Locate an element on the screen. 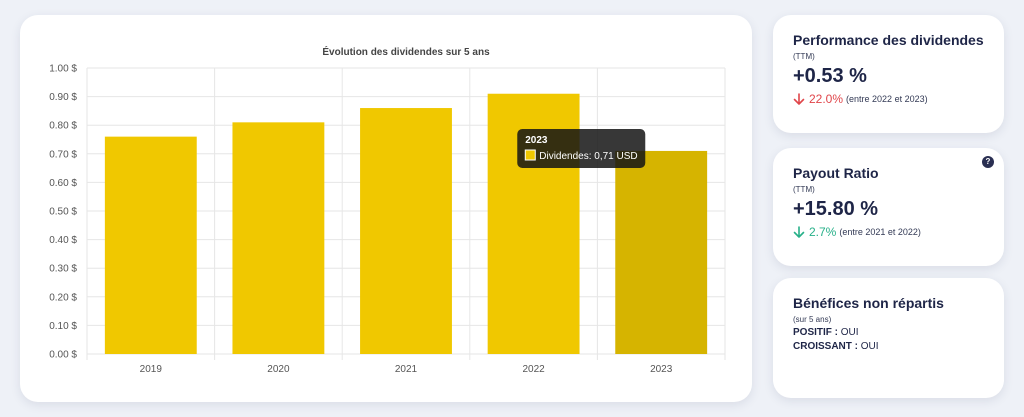  positif-label: POSITIF : is located at coordinates (815, 332).